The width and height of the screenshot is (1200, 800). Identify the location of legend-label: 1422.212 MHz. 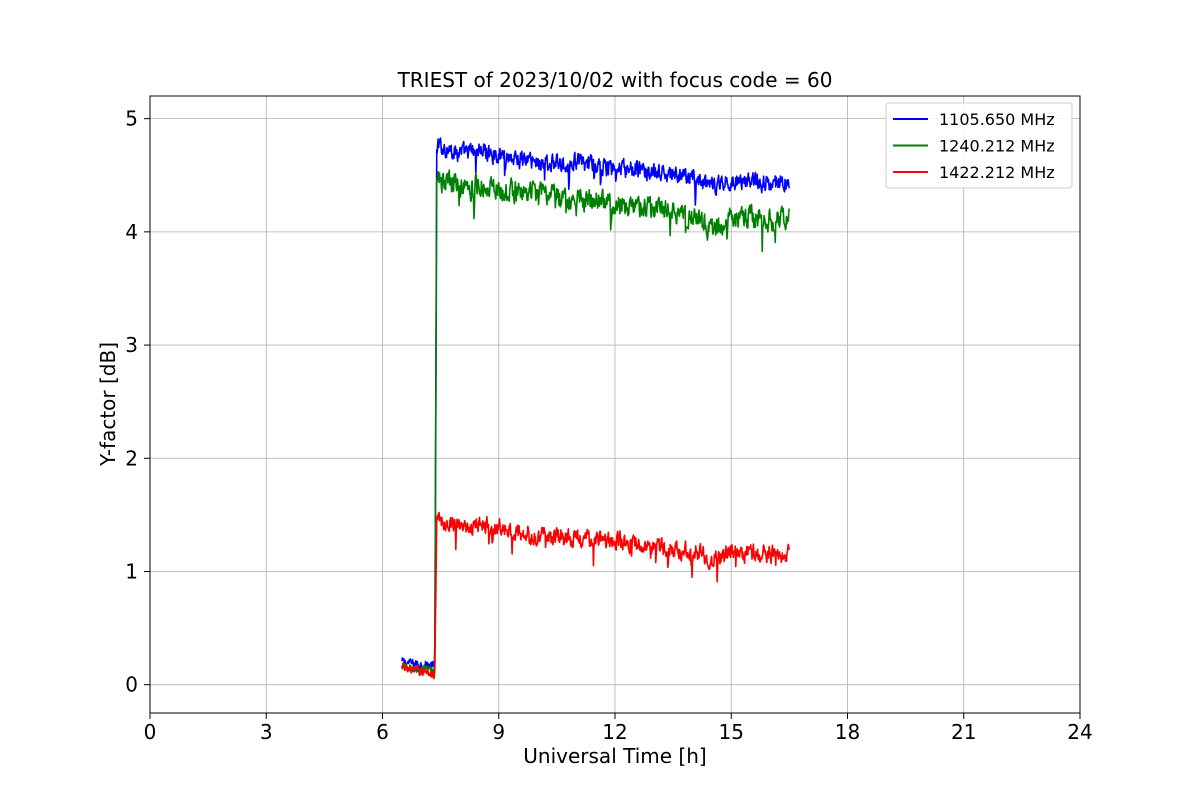
(997, 172).